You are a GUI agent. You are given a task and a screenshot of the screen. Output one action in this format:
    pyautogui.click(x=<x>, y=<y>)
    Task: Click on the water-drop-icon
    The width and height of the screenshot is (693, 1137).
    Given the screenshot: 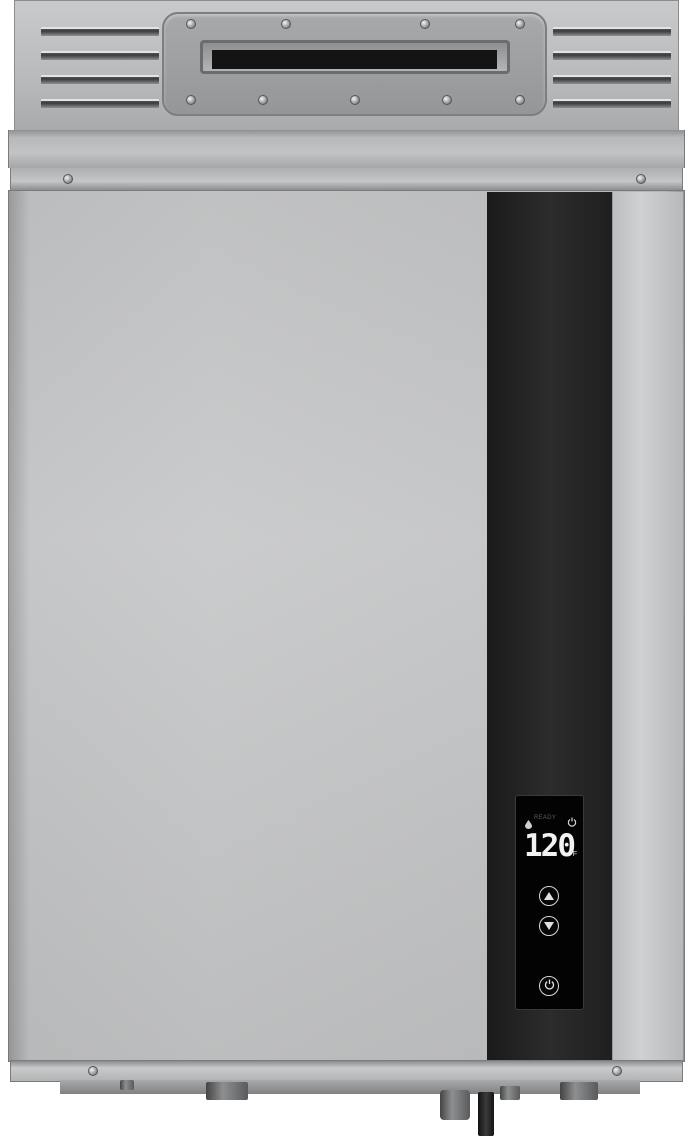 What is the action you would take?
    pyautogui.click(x=528, y=822)
    